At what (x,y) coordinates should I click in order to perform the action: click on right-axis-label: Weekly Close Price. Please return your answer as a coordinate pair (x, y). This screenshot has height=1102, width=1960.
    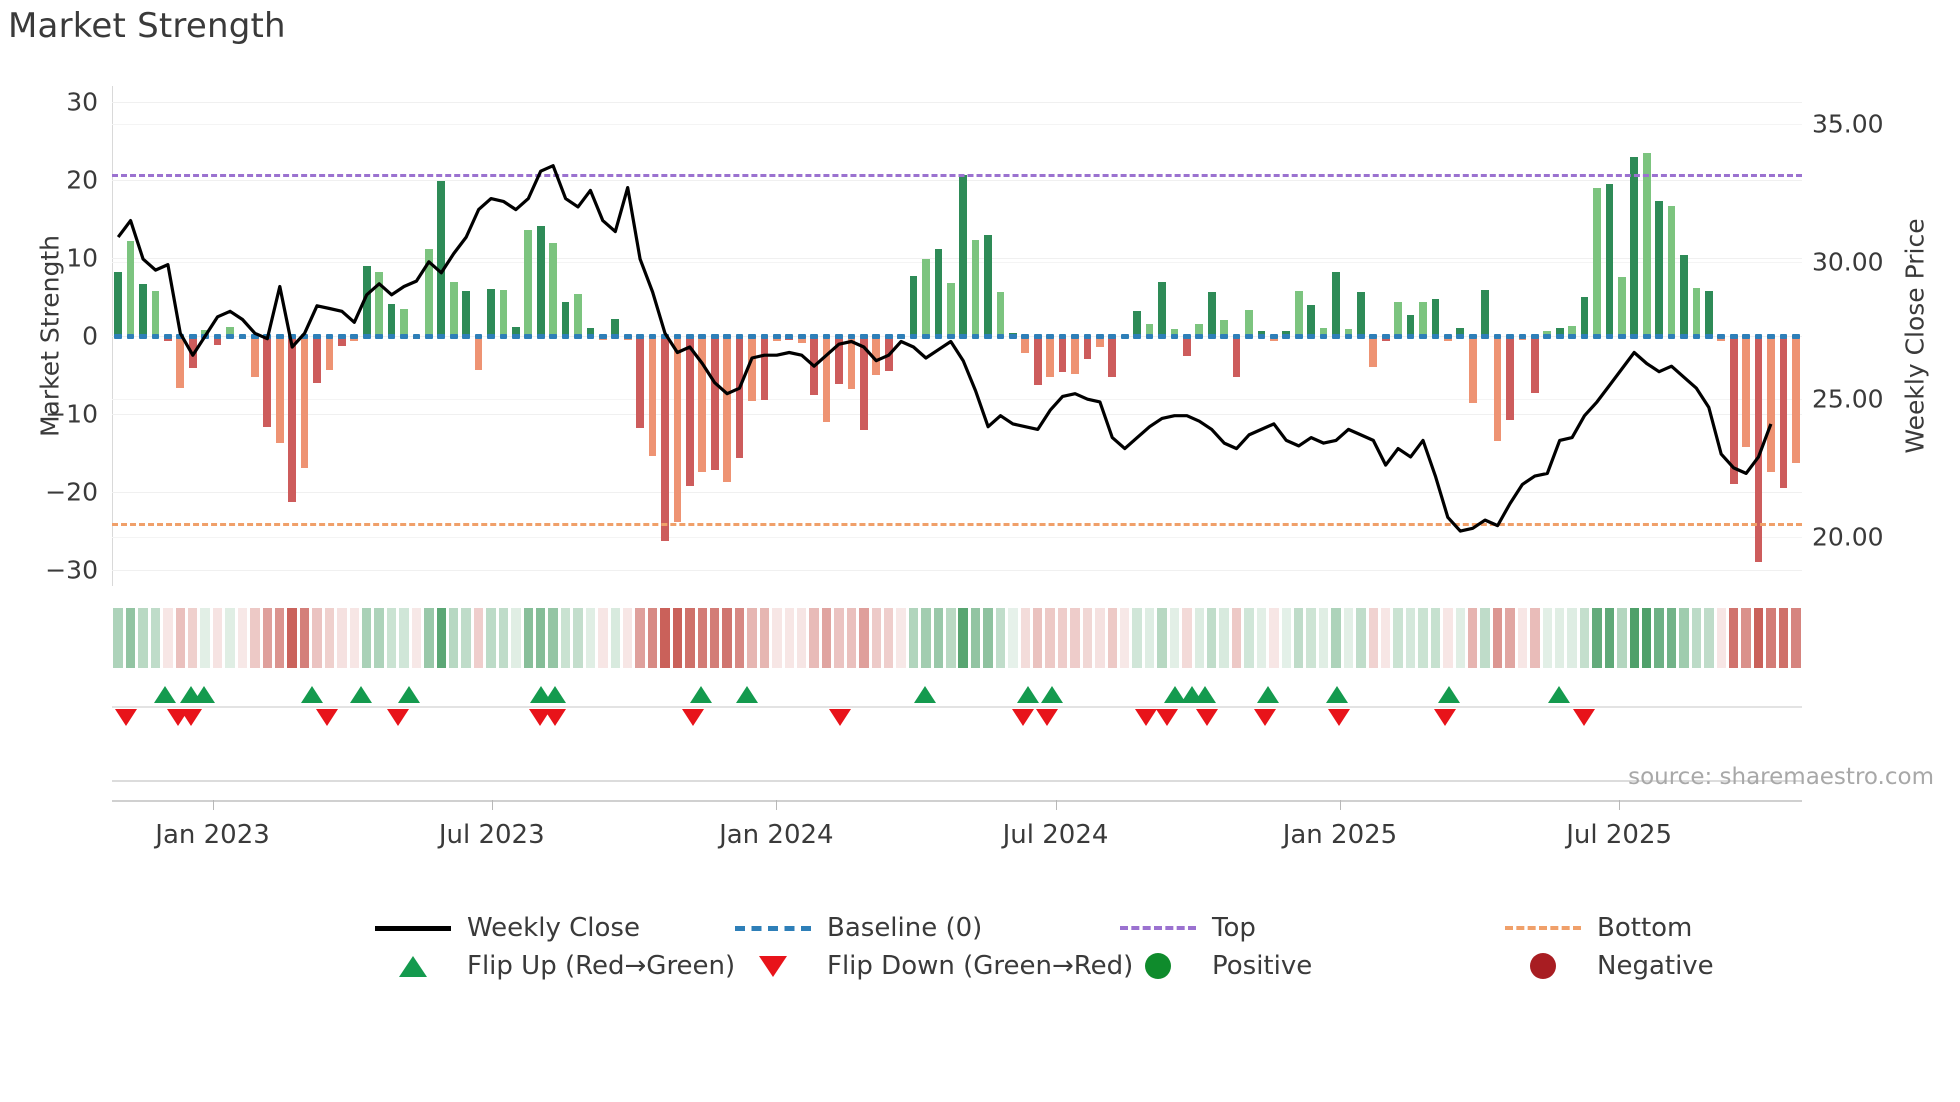
    Looking at the image, I should click on (1915, 336).